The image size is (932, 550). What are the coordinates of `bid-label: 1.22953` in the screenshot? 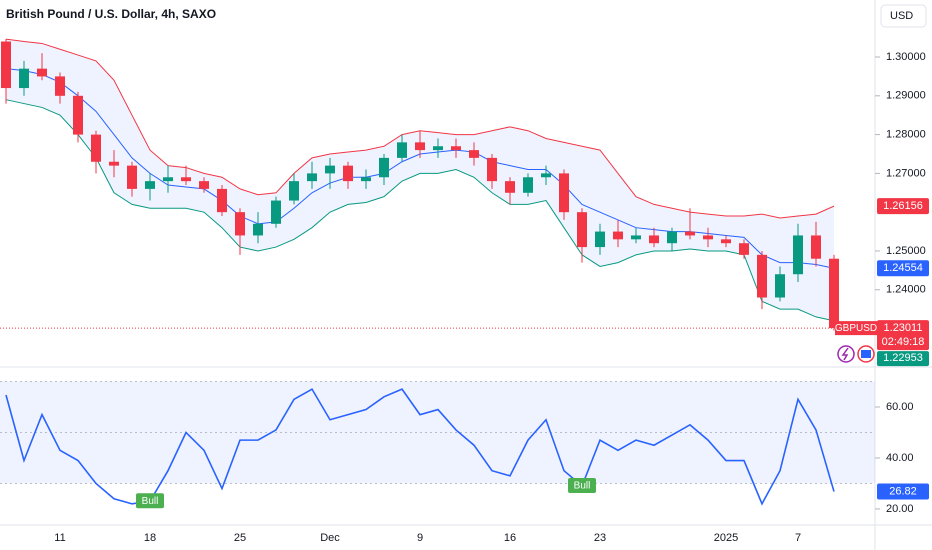 It's located at (903, 358).